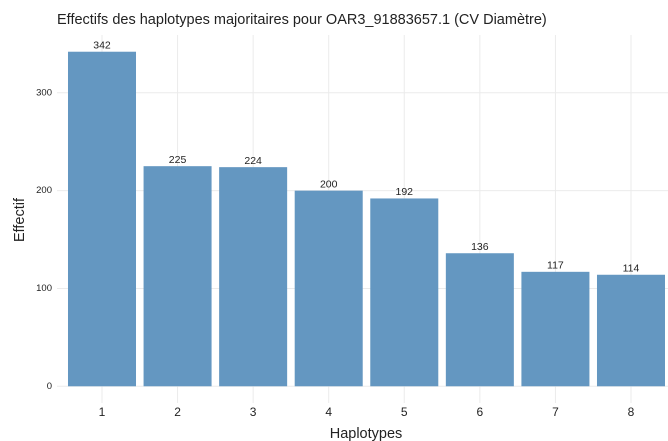 This screenshot has width=668, height=441. What do you see at coordinates (329, 184) in the screenshot?
I see `data-label: 200` at bounding box center [329, 184].